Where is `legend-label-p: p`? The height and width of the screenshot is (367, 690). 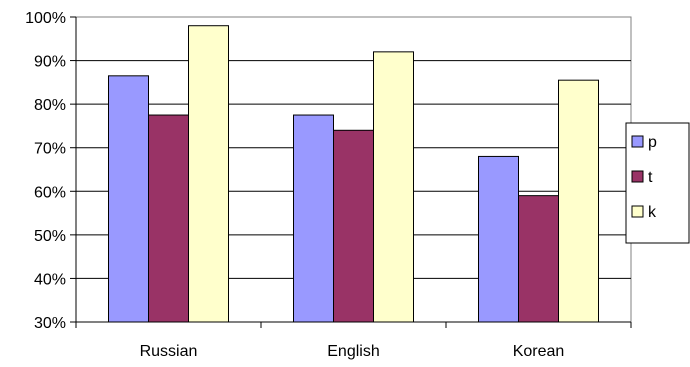
legend-label-p: p is located at coordinates (652, 142).